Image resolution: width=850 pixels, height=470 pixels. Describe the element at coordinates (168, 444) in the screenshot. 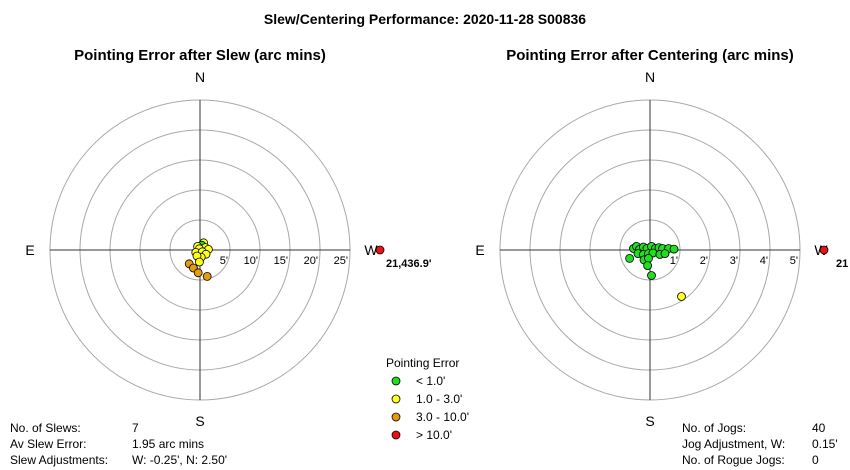

I see `stats-value: 1.95 arc mins` at that location.